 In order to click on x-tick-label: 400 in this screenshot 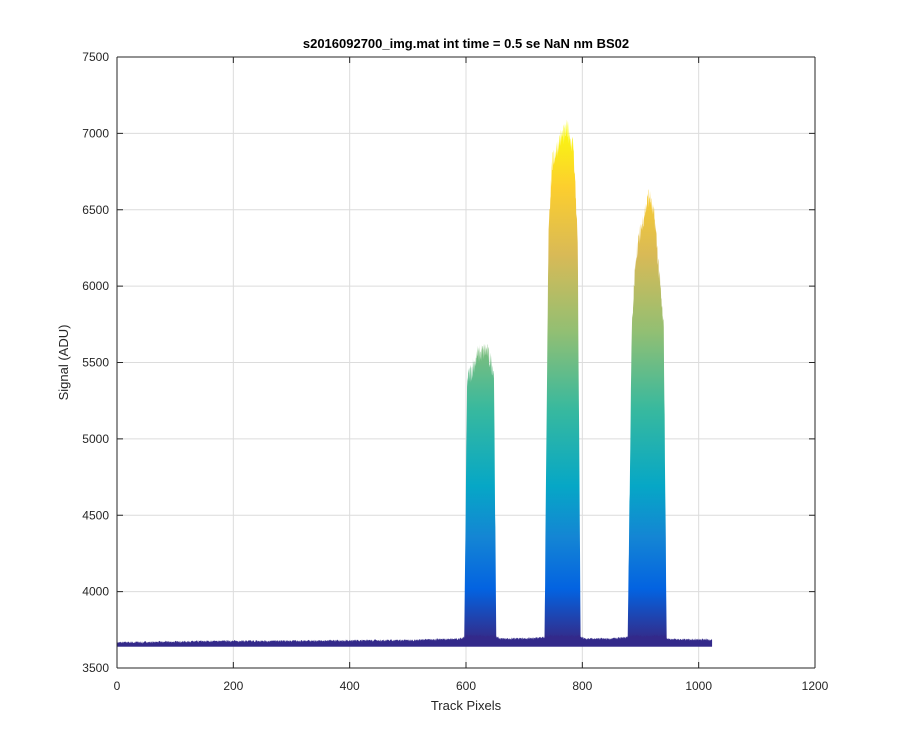, I will do `click(350, 686)`.